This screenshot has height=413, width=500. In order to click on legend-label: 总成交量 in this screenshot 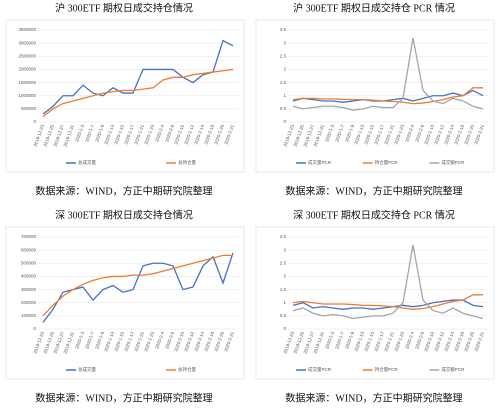, I will do `click(87, 369)`.